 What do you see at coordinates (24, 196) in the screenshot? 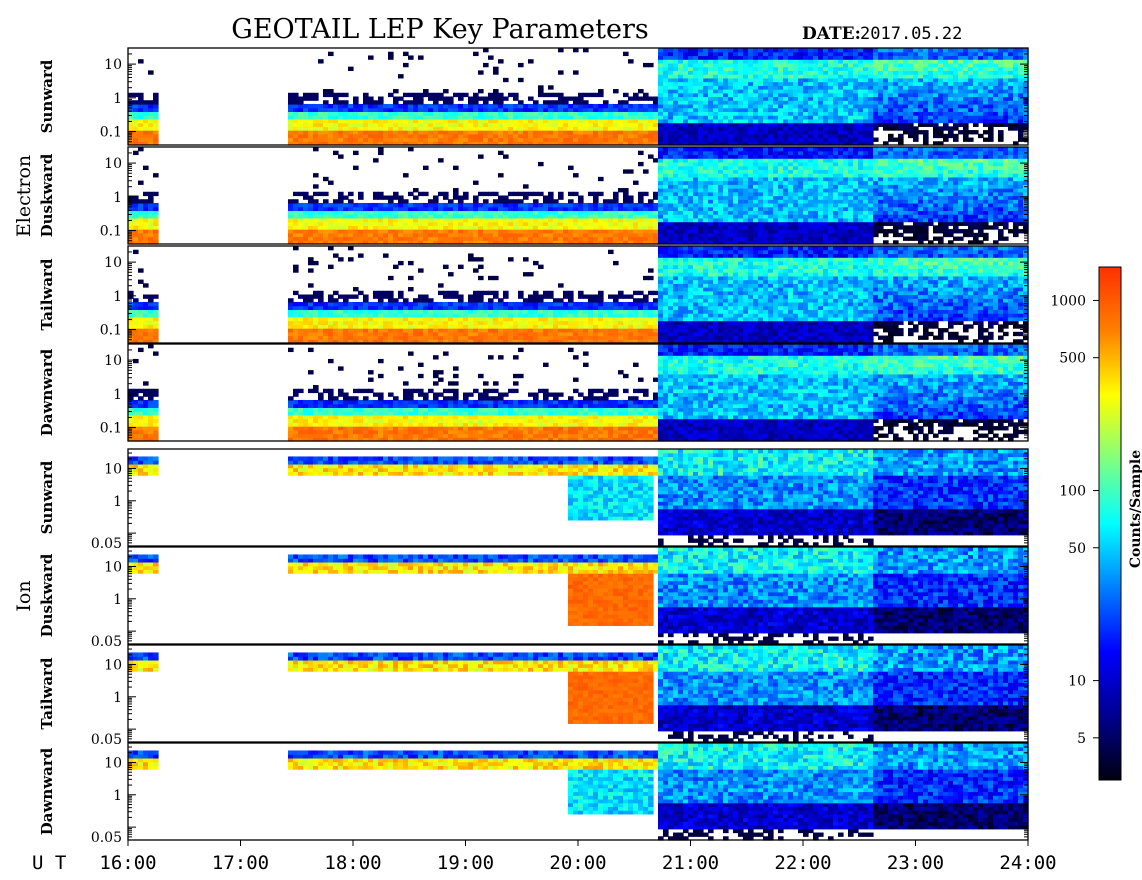
I see `species-label-electron: Electron` at bounding box center [24, 196].